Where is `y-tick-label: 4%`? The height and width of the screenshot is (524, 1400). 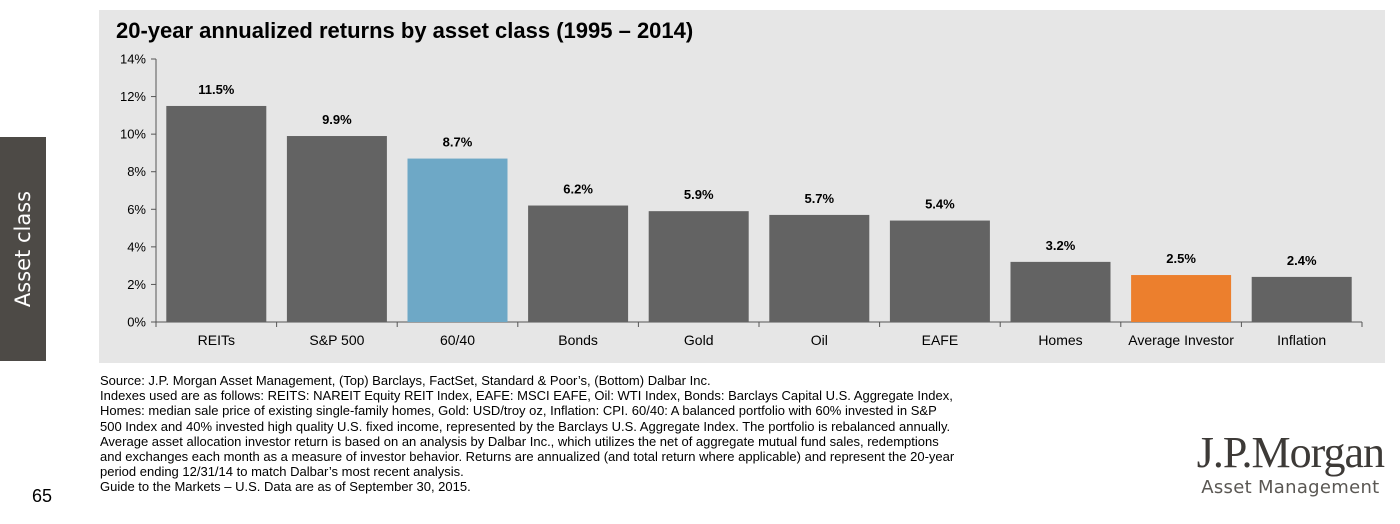 y-tick-label: 4% is located at coordinates (136, 246).